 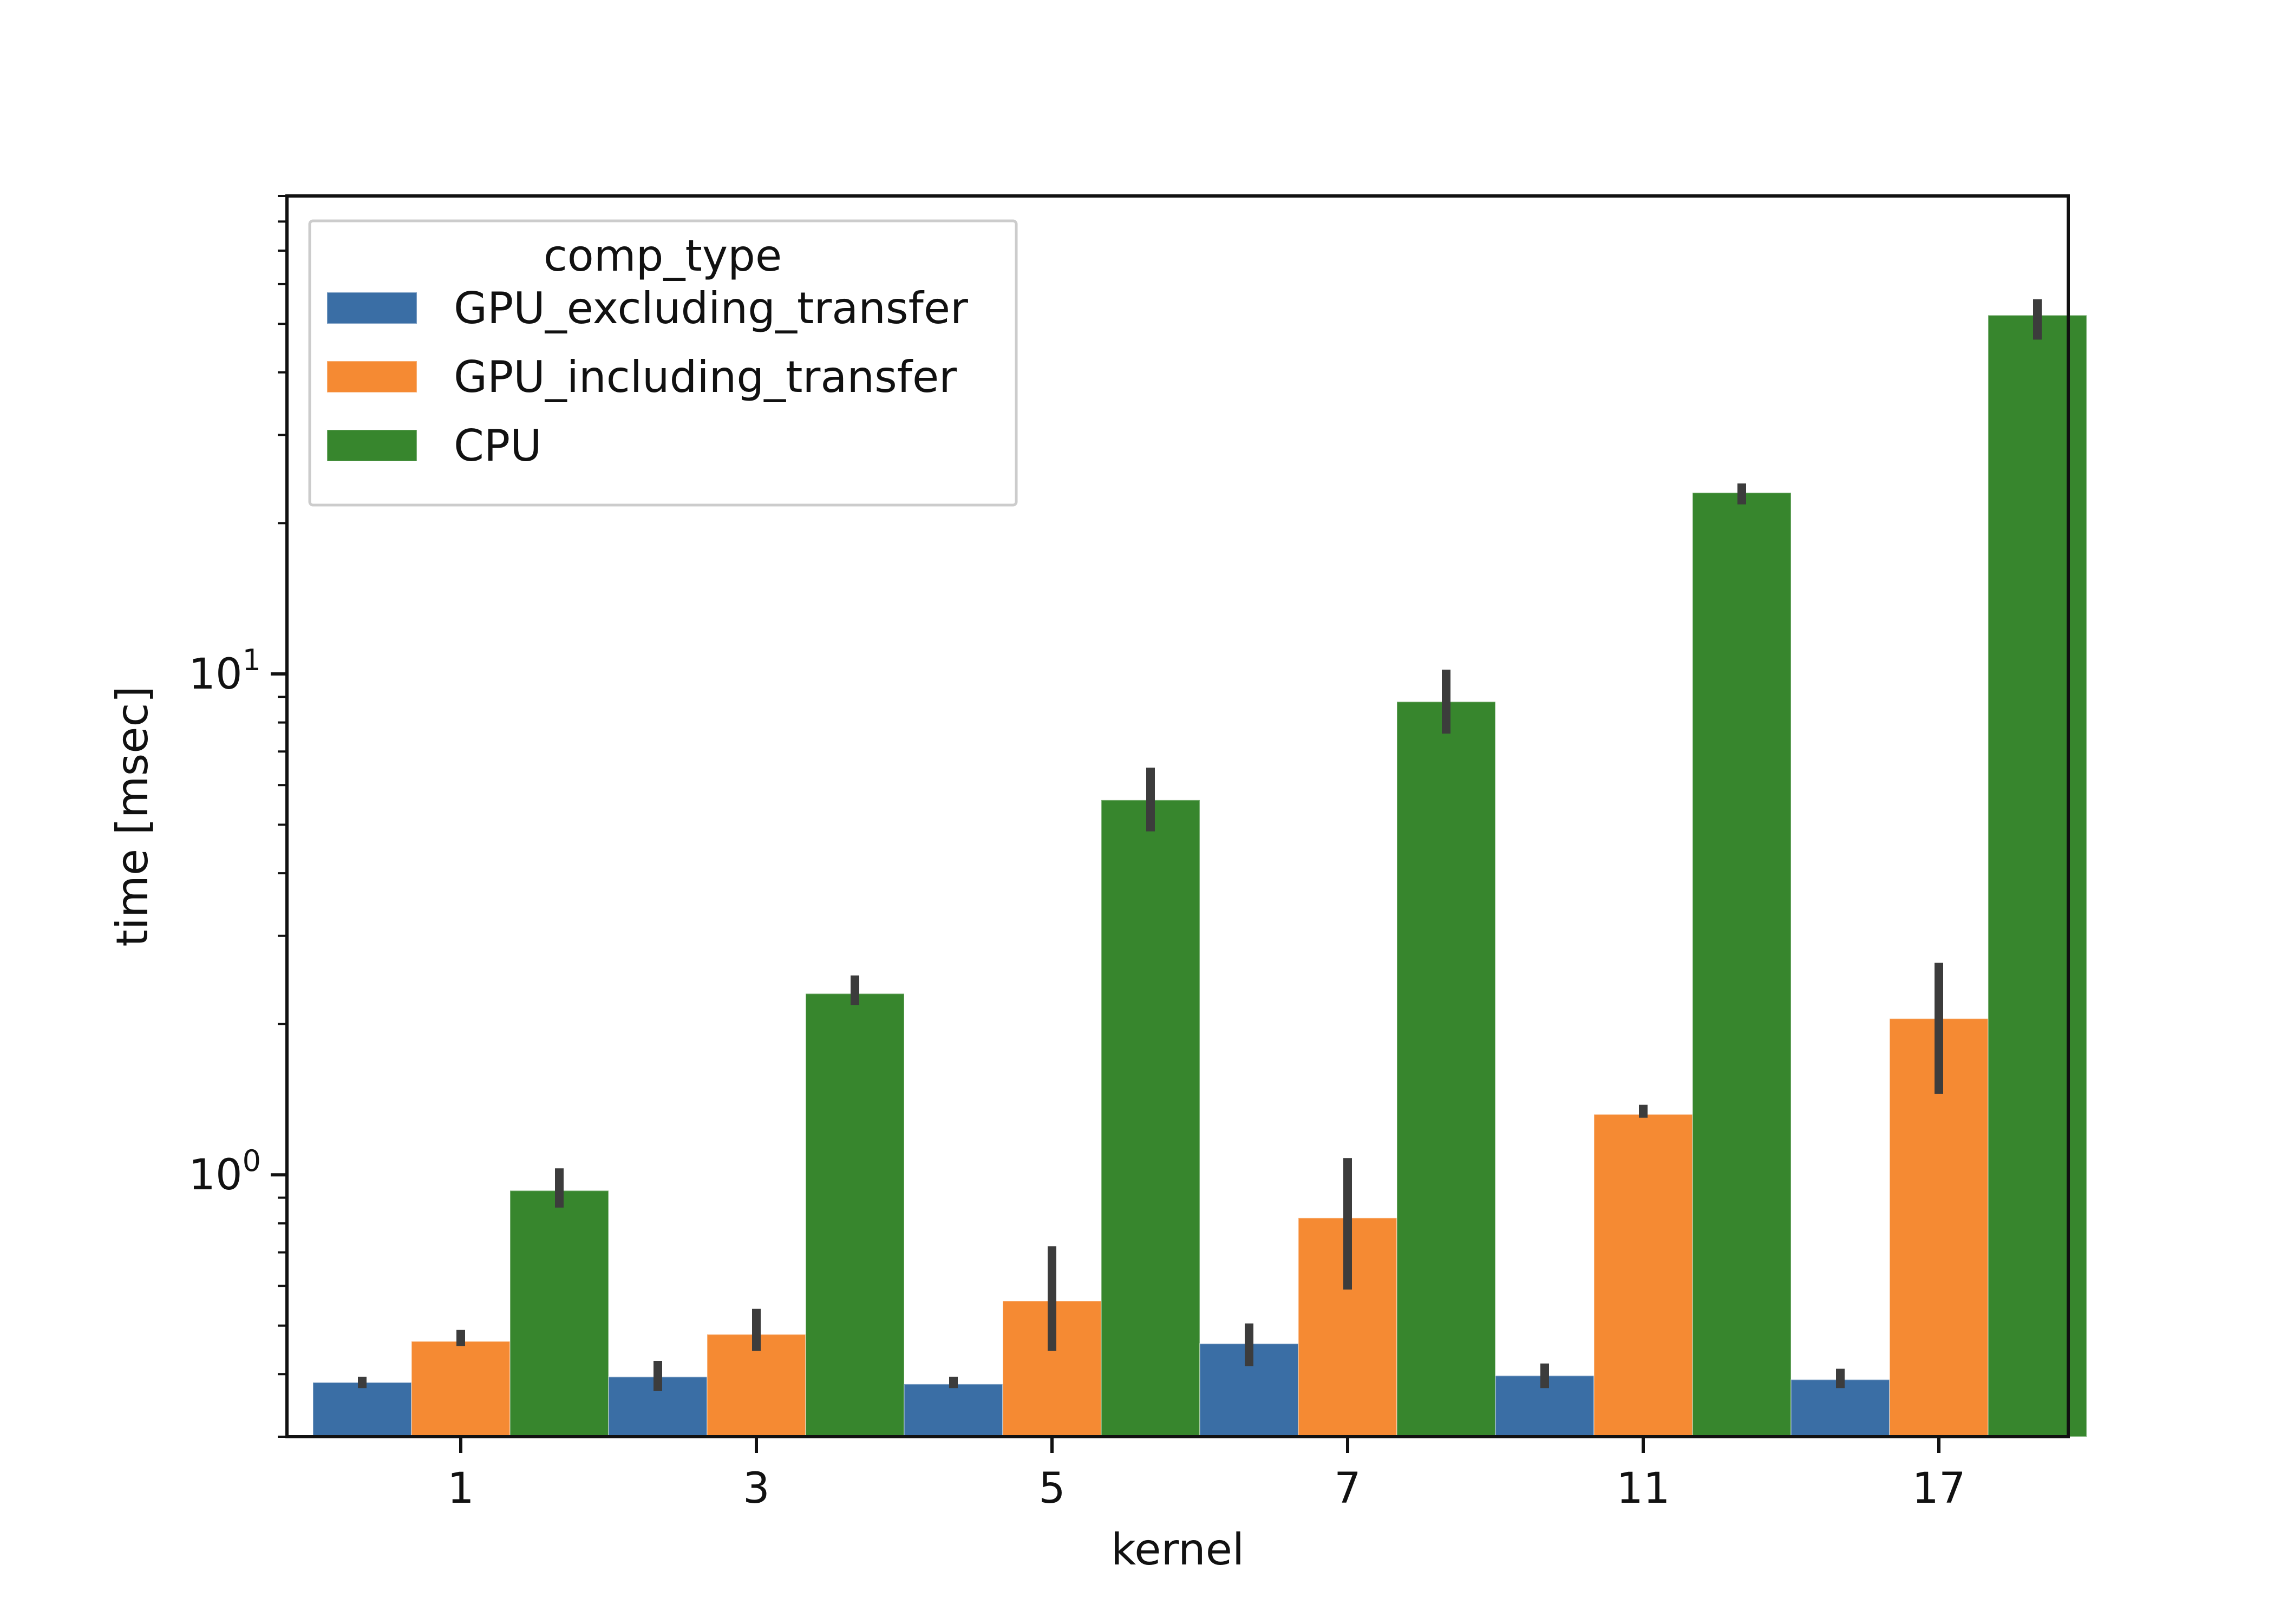 What do you see at coordinates (705, 377) in the screenshot?
I see `legend-label-gpu-including-transfer: GPU_including_transfer` at bounding box center [705, 377].